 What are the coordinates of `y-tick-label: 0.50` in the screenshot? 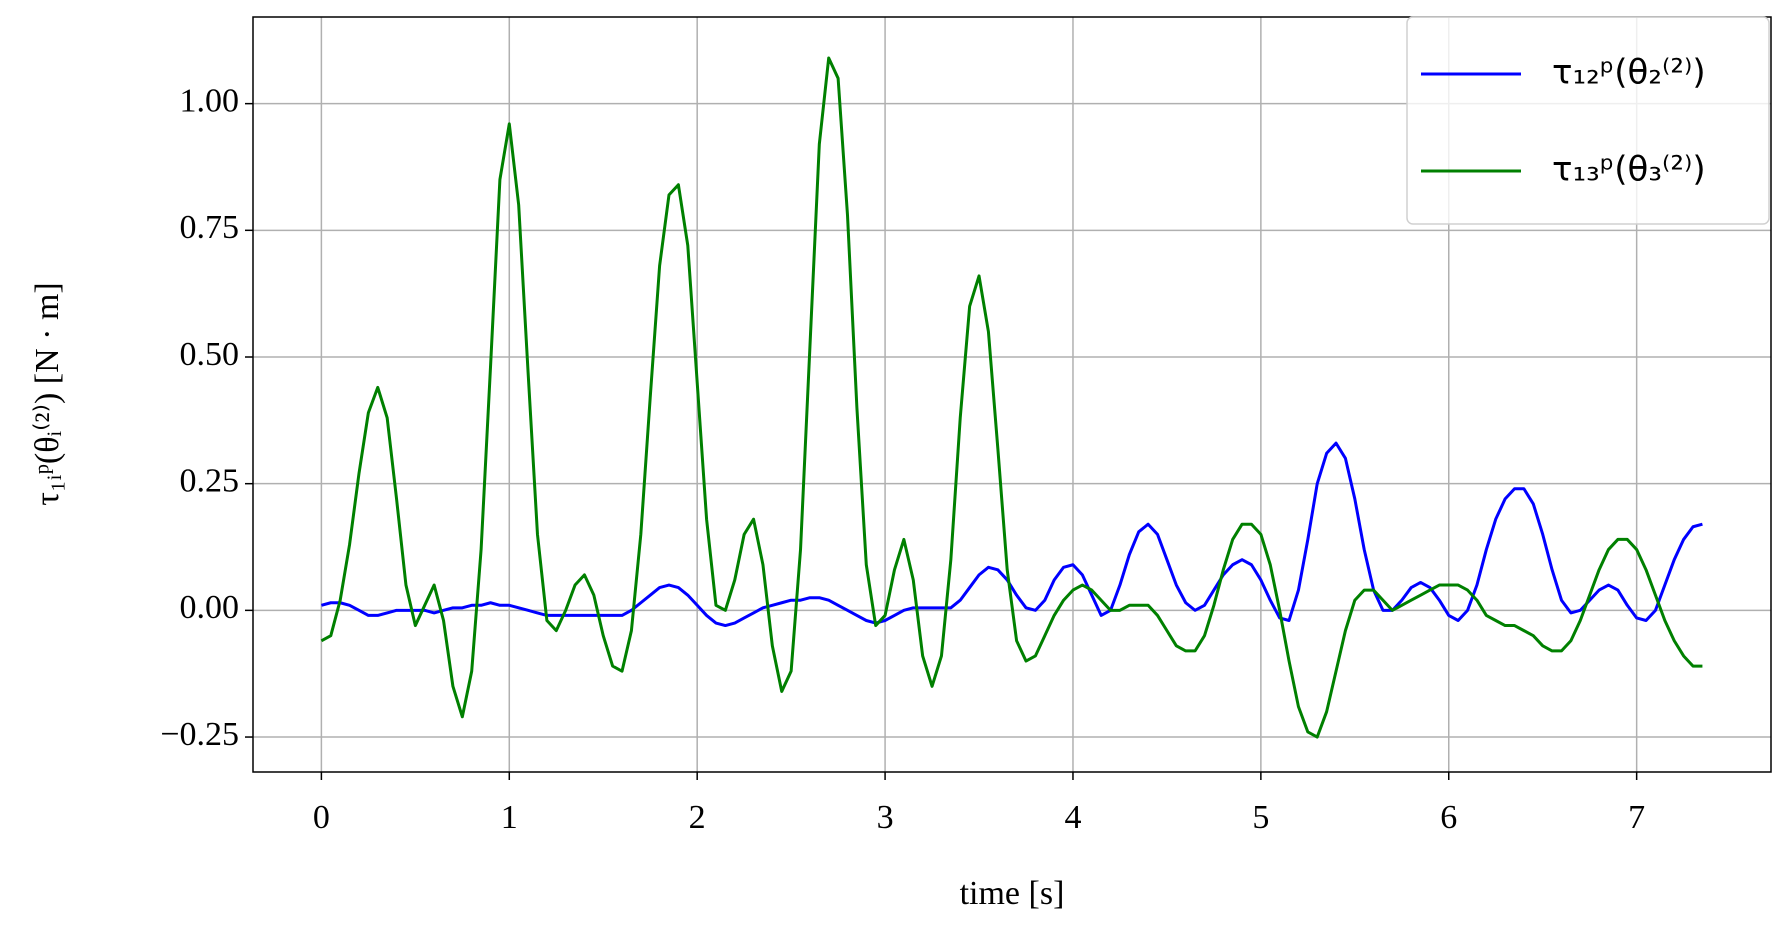 It's located at (210, 354).